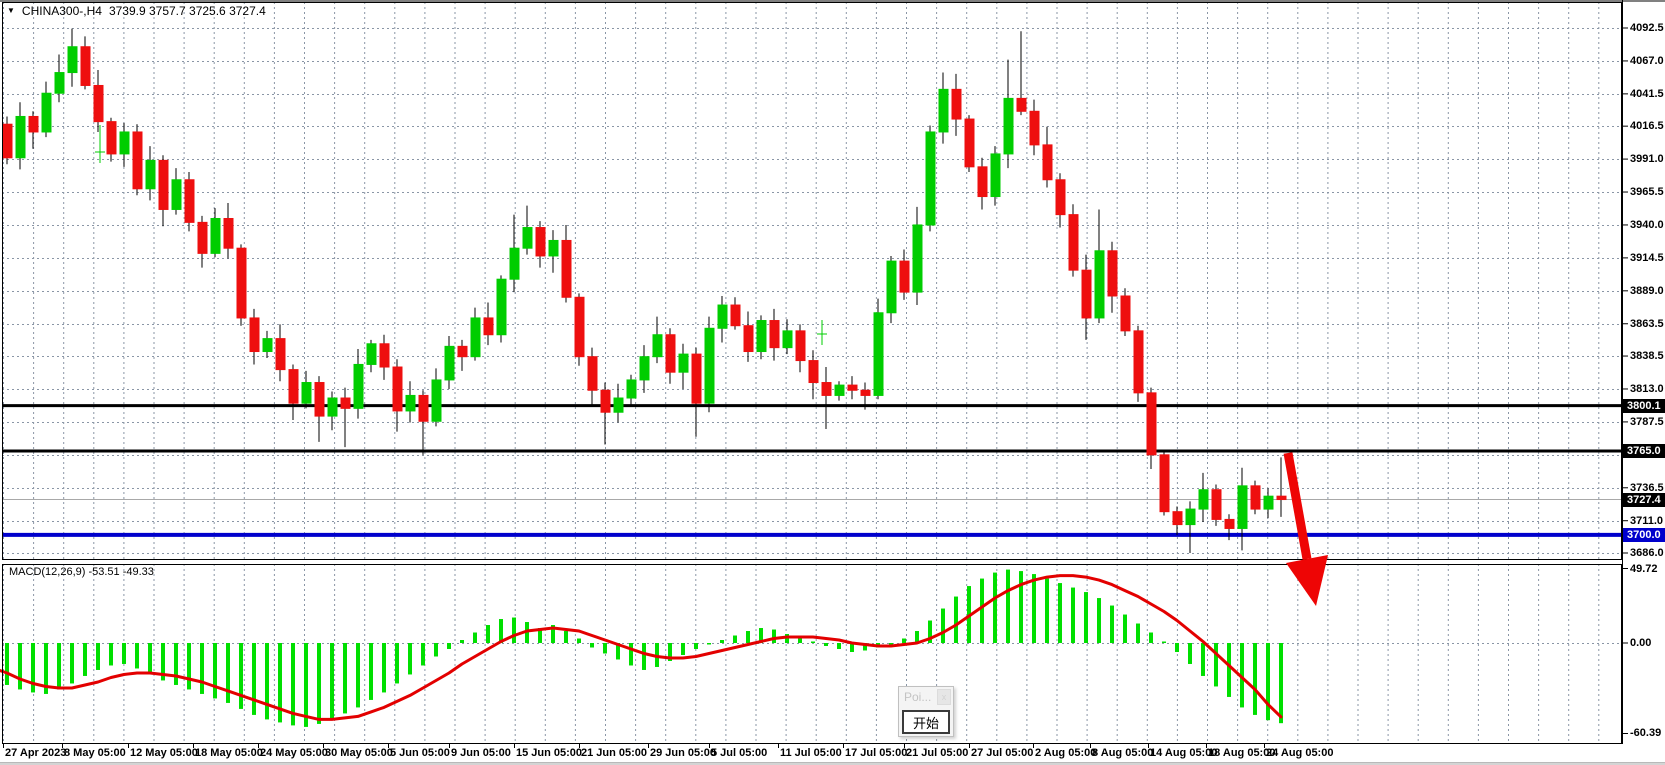  What do you see at coordinates (1647, 224) in the screenshot?
I see `price-tick-label: 3940.0` at bounding box center [1647, 224].